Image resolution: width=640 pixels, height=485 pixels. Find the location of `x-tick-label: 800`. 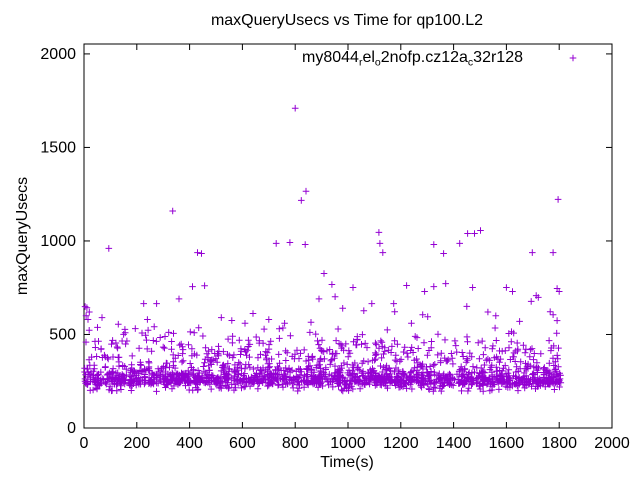

x-tick-label: 800 is located at coordinates (295, 443).